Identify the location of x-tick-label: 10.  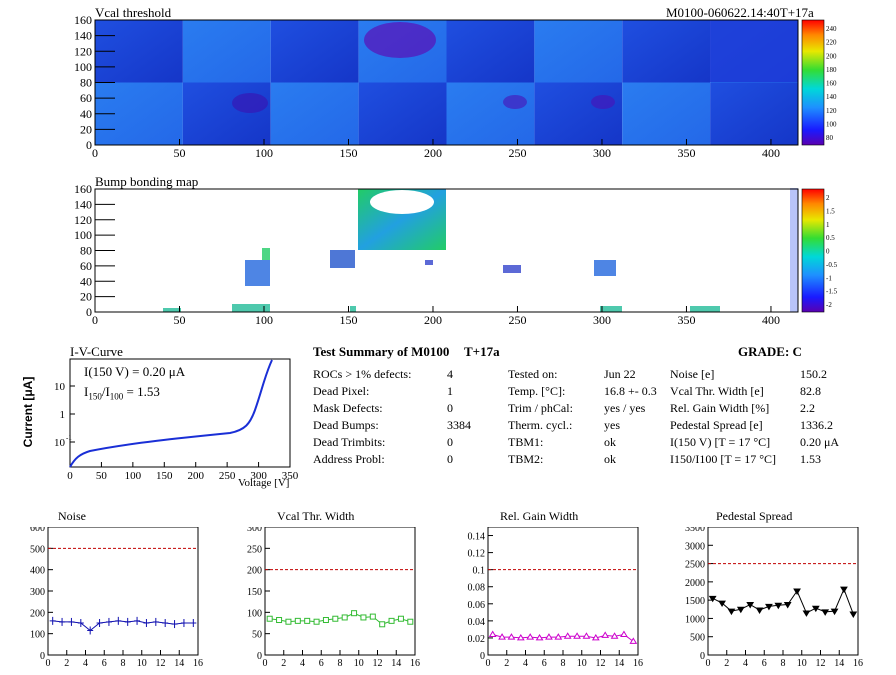
(142, 663).